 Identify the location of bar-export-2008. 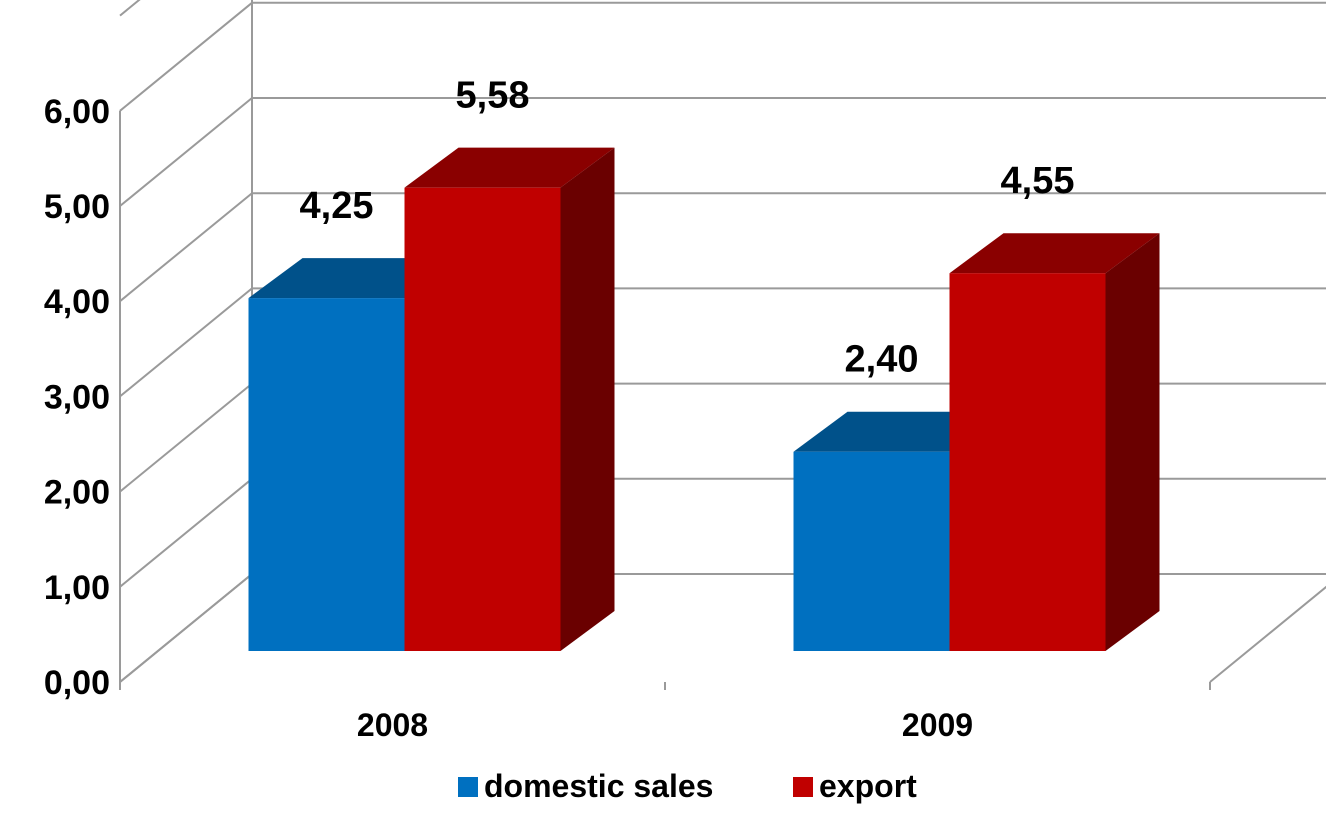
(482, 419).